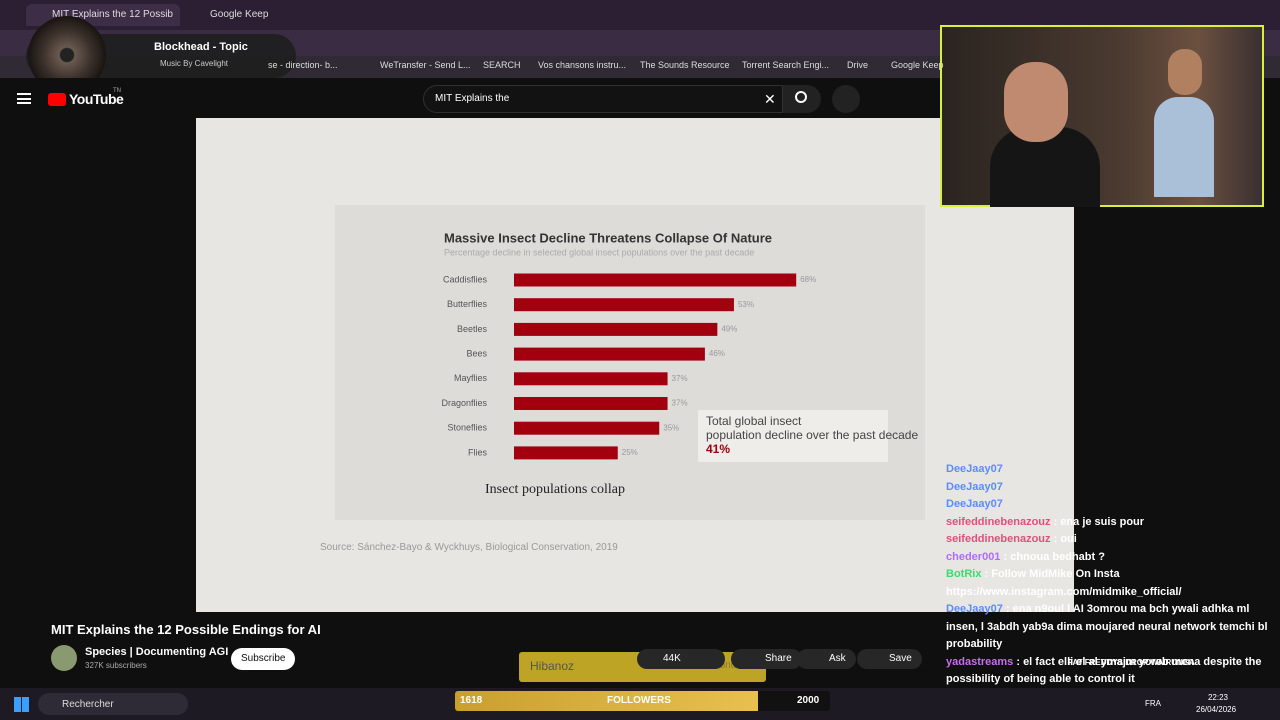 The height and width of the screenshot is (720, 1280). I want to click on like-button: 44K, so click(681, 659).